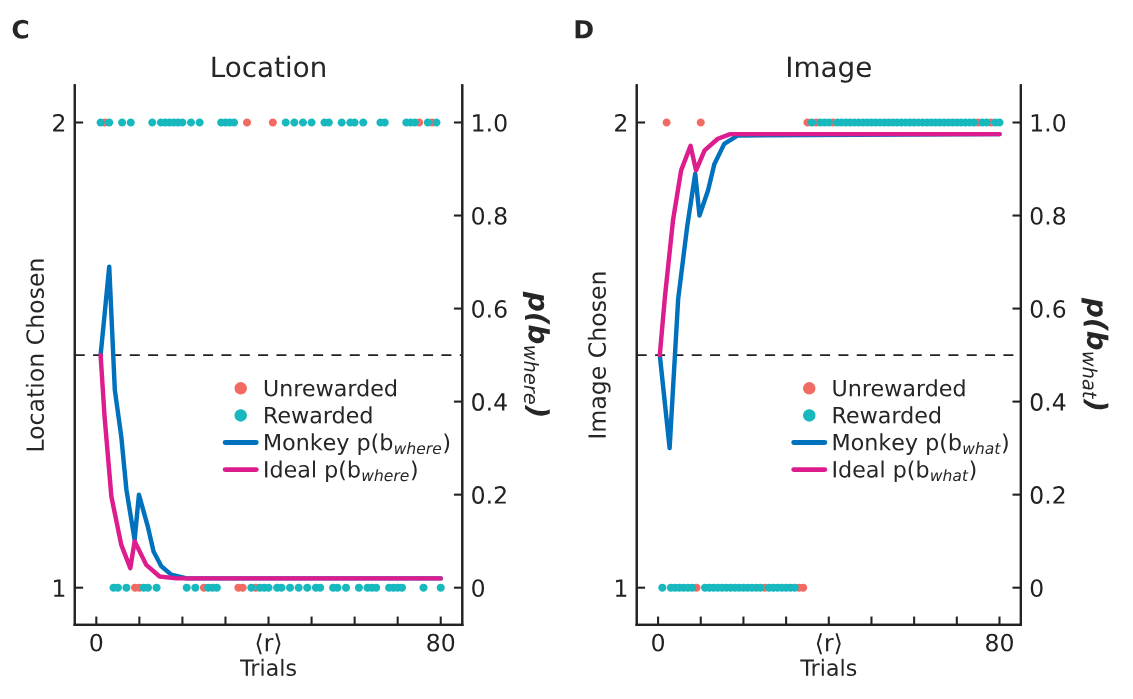  What do you see at coordinates (536, 353) in the screenshot?
I see `y2-axis-title: p(b$_{where}$)` at bounding box center [536, 353].